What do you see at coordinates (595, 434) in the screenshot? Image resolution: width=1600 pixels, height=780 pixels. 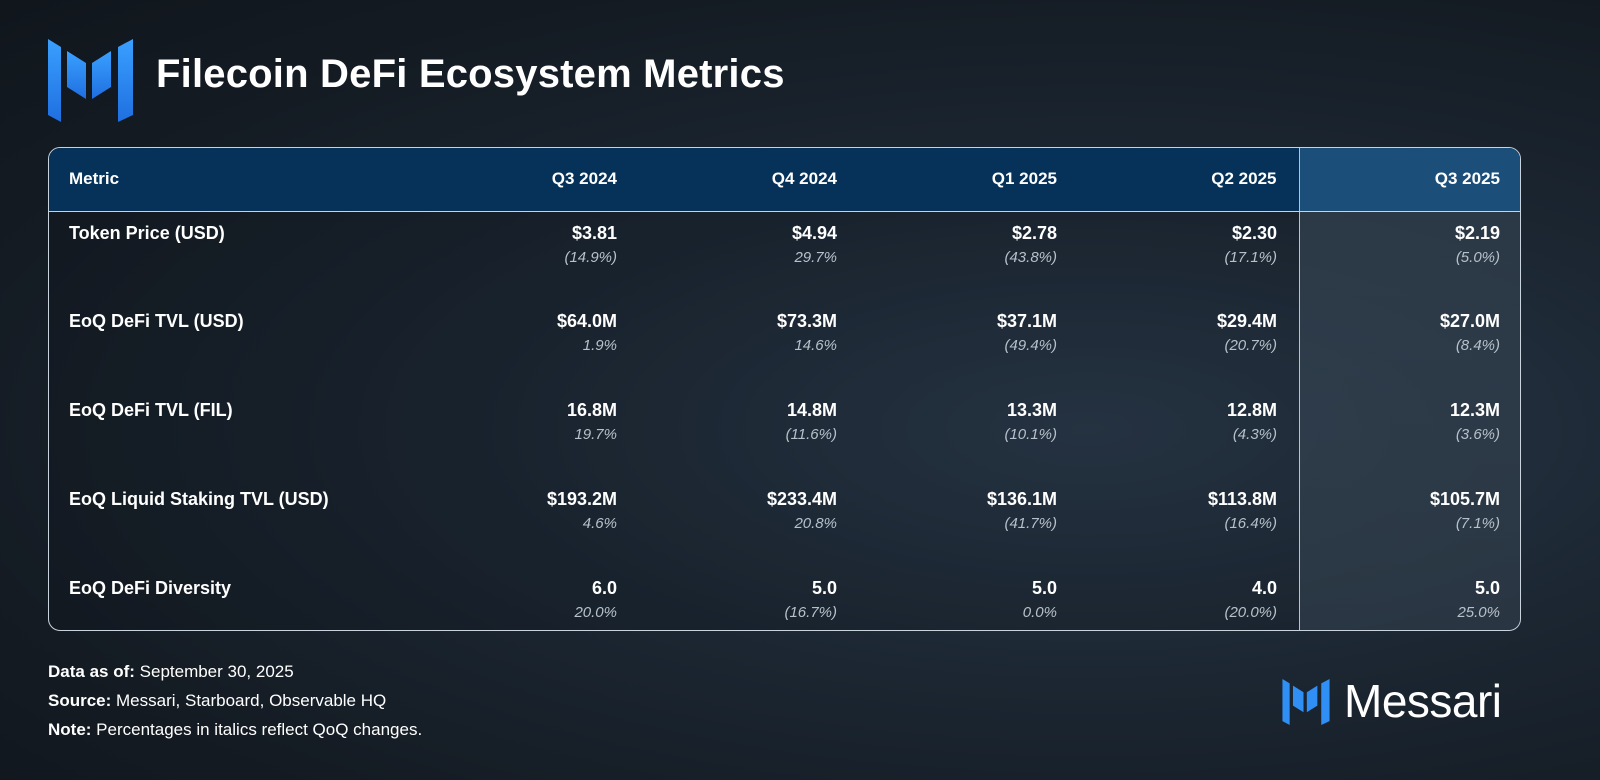 I see `qoq-change: 19.7%` at bounding box center [595, 434].